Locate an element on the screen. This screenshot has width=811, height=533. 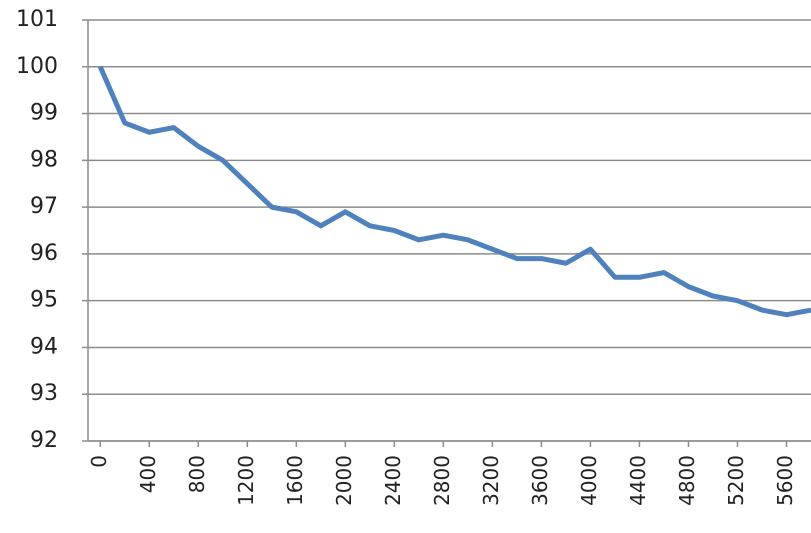
x-tick-label: 0 is located at coordinates (99, 461).